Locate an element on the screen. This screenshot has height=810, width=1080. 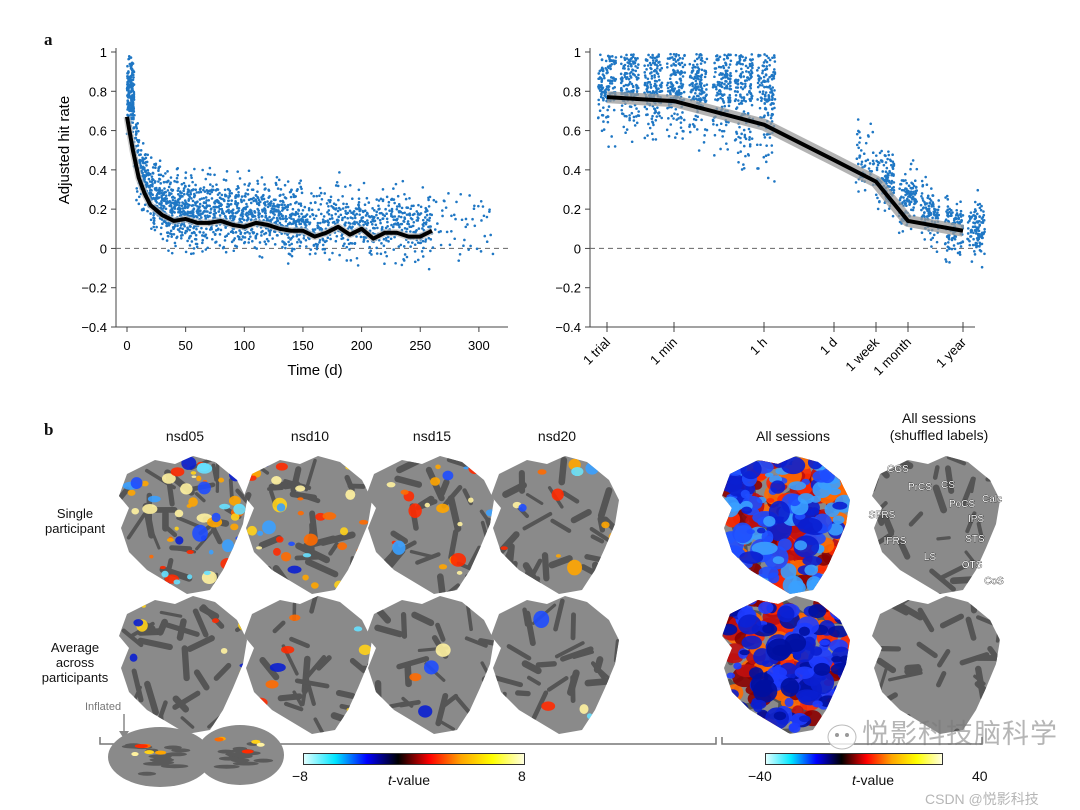
roi-label: IFRS is located at coordinates (895, 541).